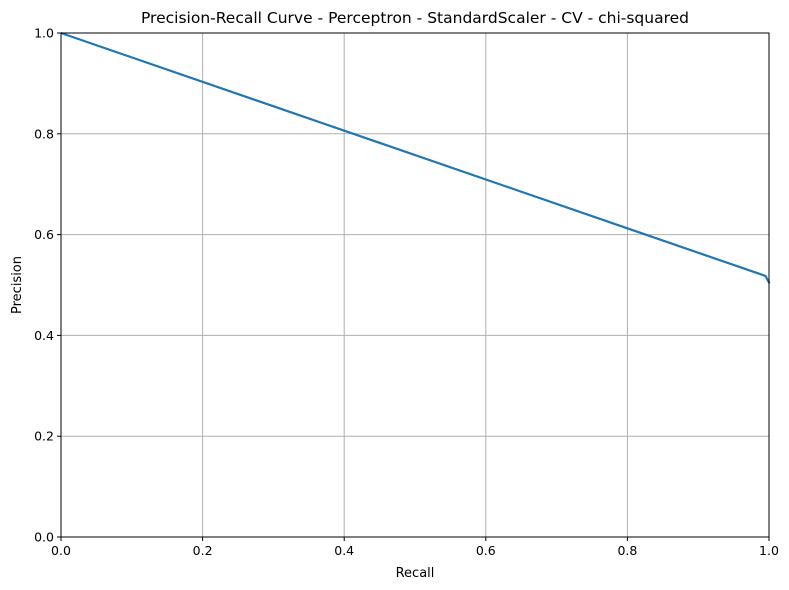 This screenshot has height=590, width=789. Describe the element at coordinates (61, 550) in the screenshot. I see `x-tick-label: 0.0` at that location.